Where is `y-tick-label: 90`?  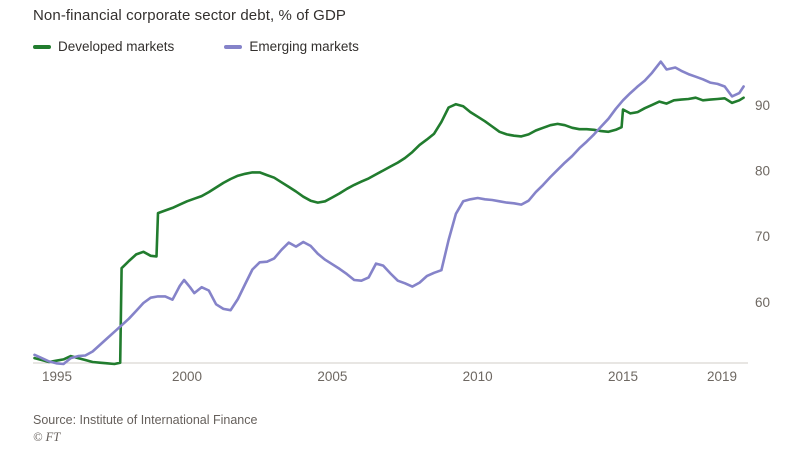
y-tick-label: 90 is located at coordinates (762, 105).